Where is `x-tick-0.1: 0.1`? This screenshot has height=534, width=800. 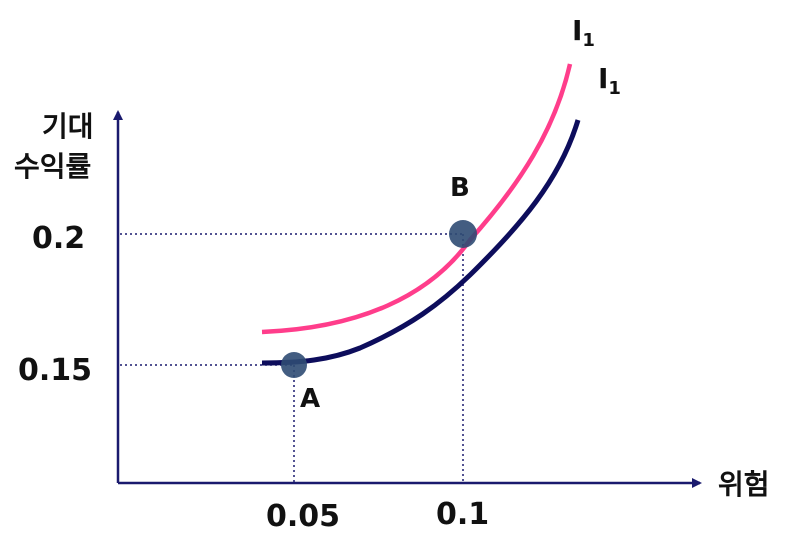 x-tick-0.1: 0.1 is located at coordinates (462, 514).